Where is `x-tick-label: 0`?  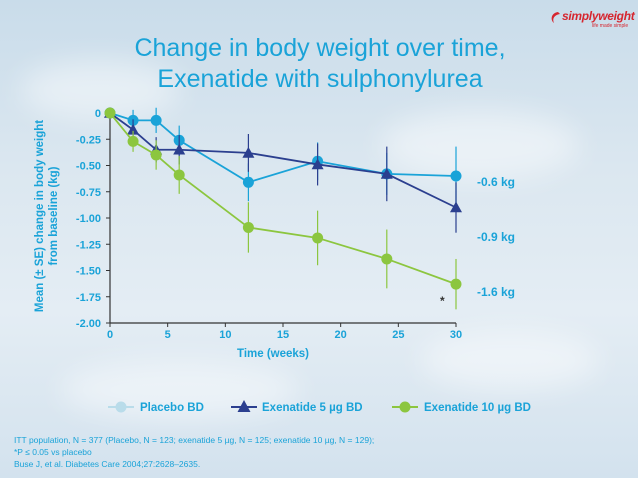 x-tick-label: 0 is located at coordinates (110, 335).